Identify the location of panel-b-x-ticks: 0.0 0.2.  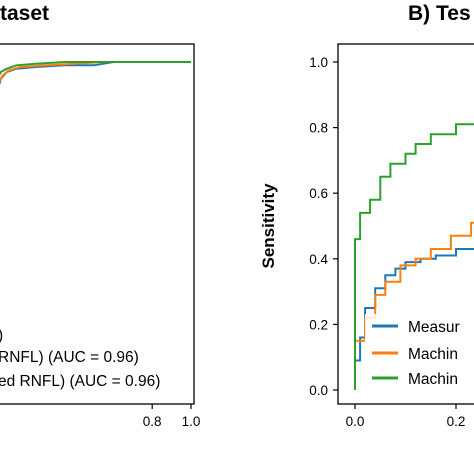
(406, 416).